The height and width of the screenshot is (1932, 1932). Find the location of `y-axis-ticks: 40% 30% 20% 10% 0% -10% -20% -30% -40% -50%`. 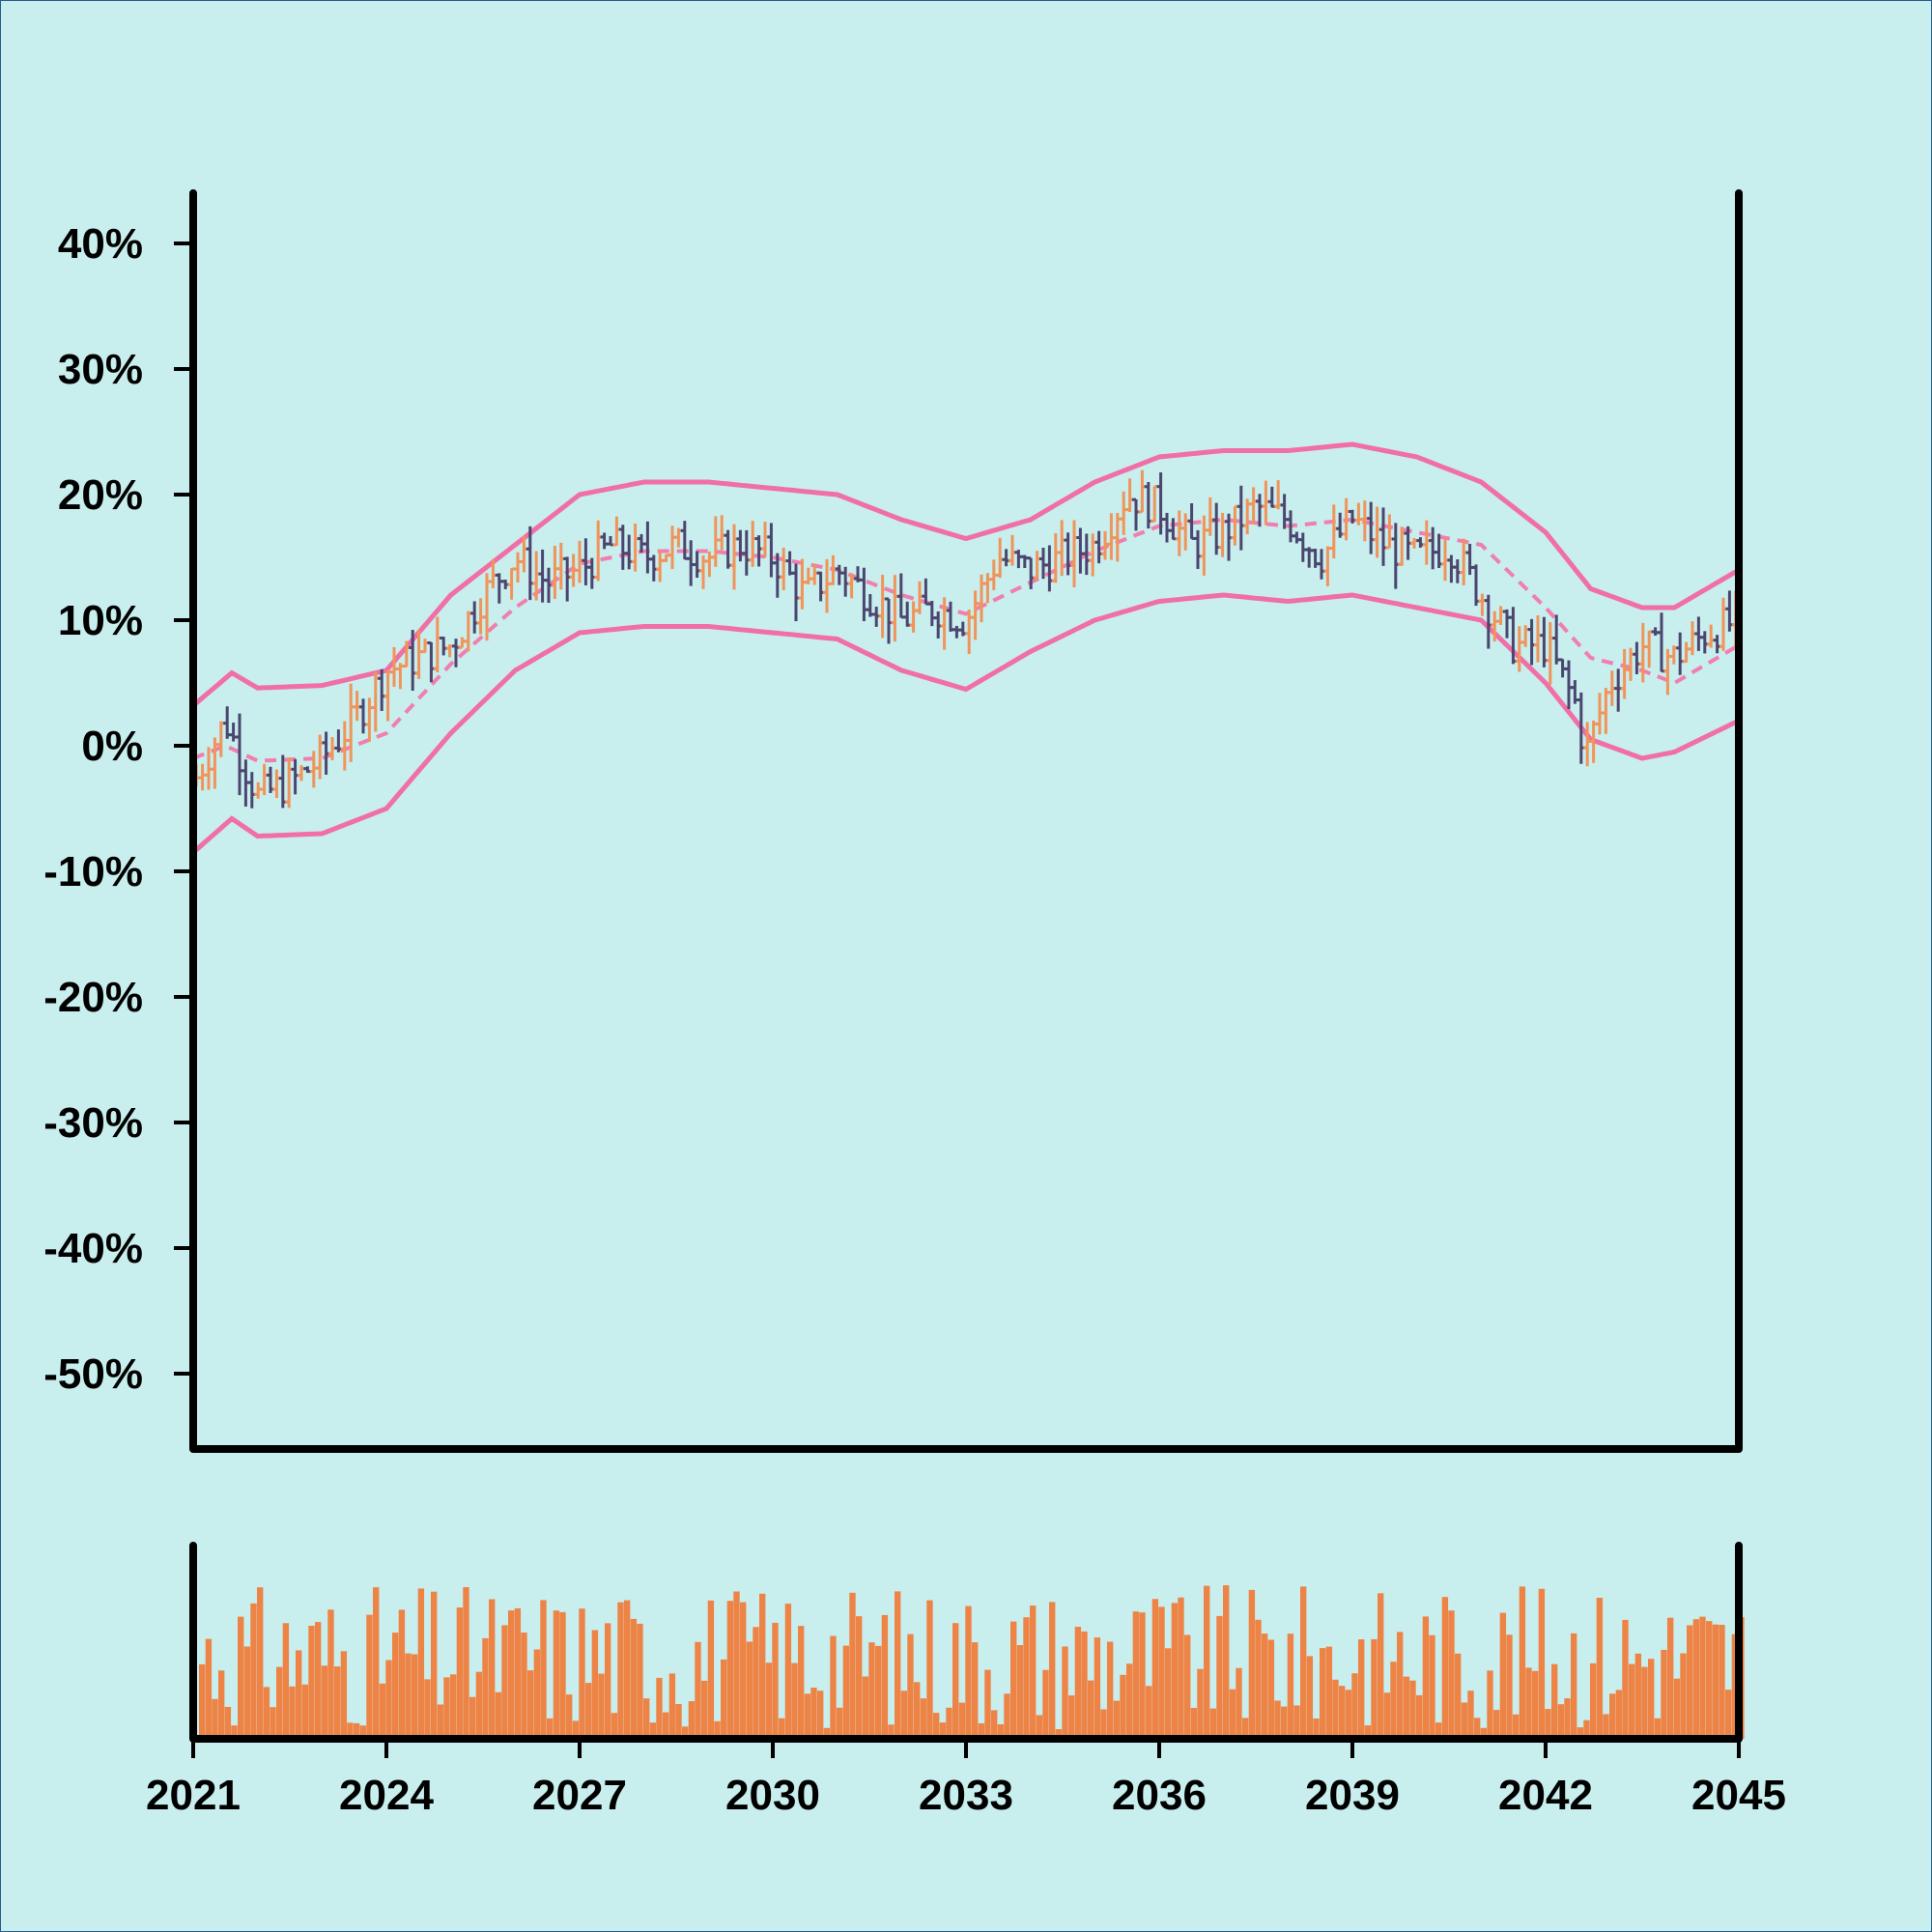

y-axis-ticks: 40% 30% 20% 10% 0% -10% -20% -30% -40% -50% is located at coordinates (118, 809).